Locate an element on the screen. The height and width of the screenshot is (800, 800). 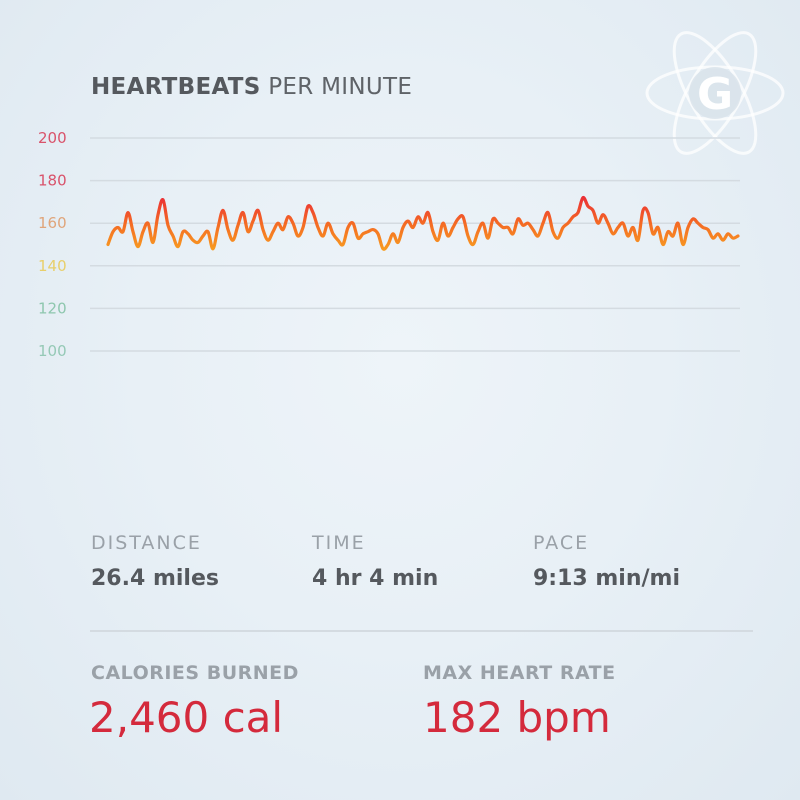
max-heart-rate-label: MAX HEART RATE is located at coordinates (519, 673).